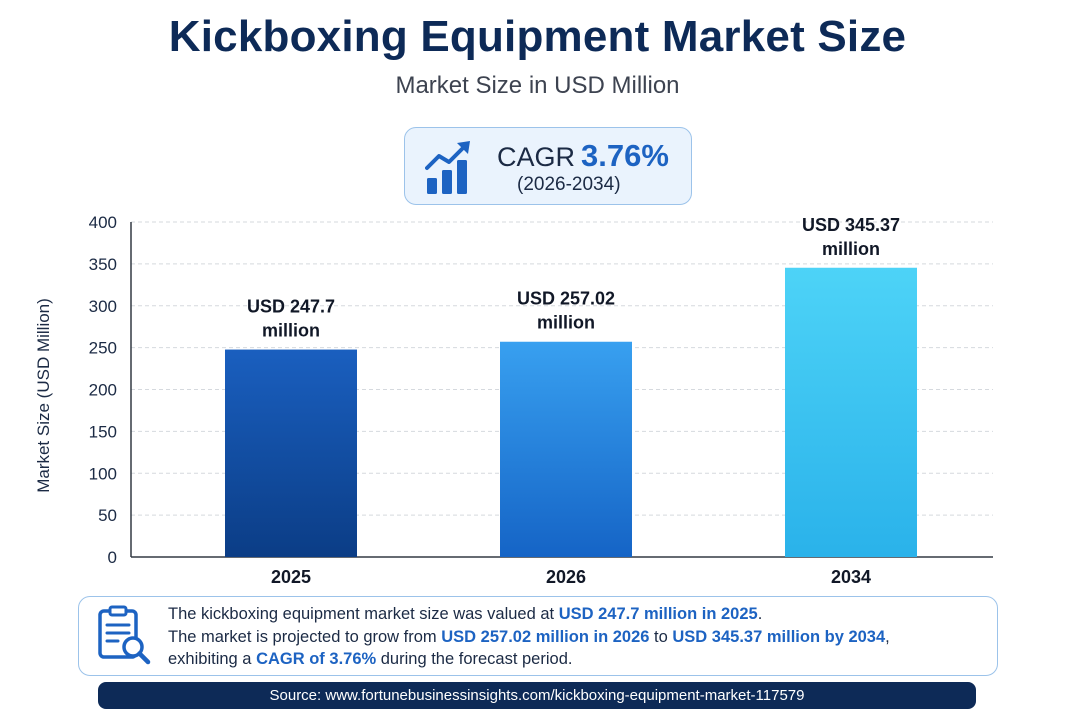 The image size is (1075, 716). Describe the element at coordinates (566, 577) in the screenshot. I see `x-tick-label: 2026` at that location.